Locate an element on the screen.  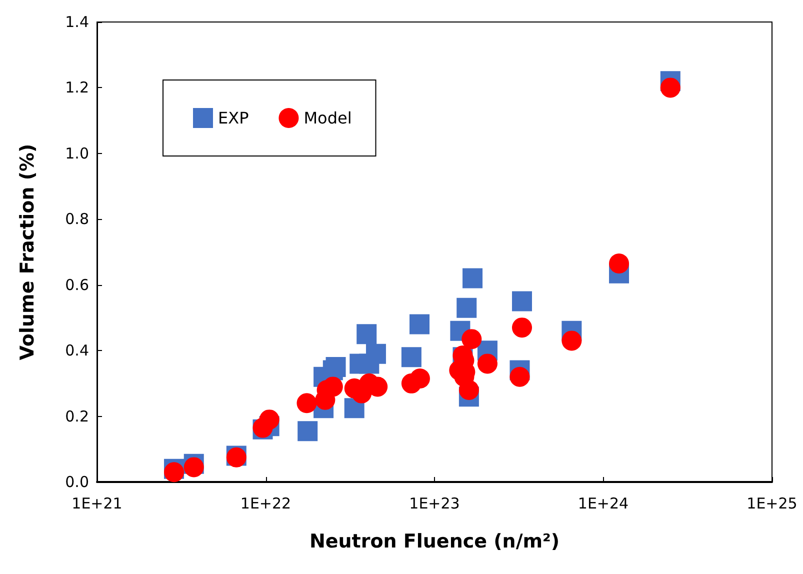
legend-label: EXP is located at coordinates (234, 118).